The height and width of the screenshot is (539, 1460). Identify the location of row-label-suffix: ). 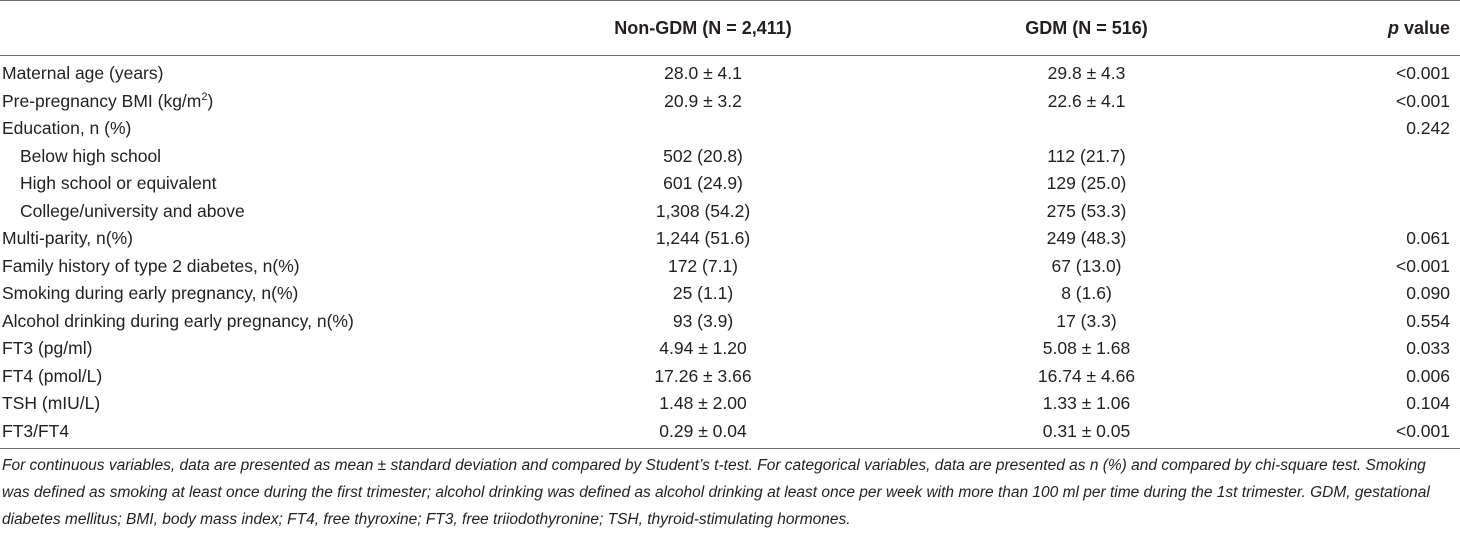
(210, 100).